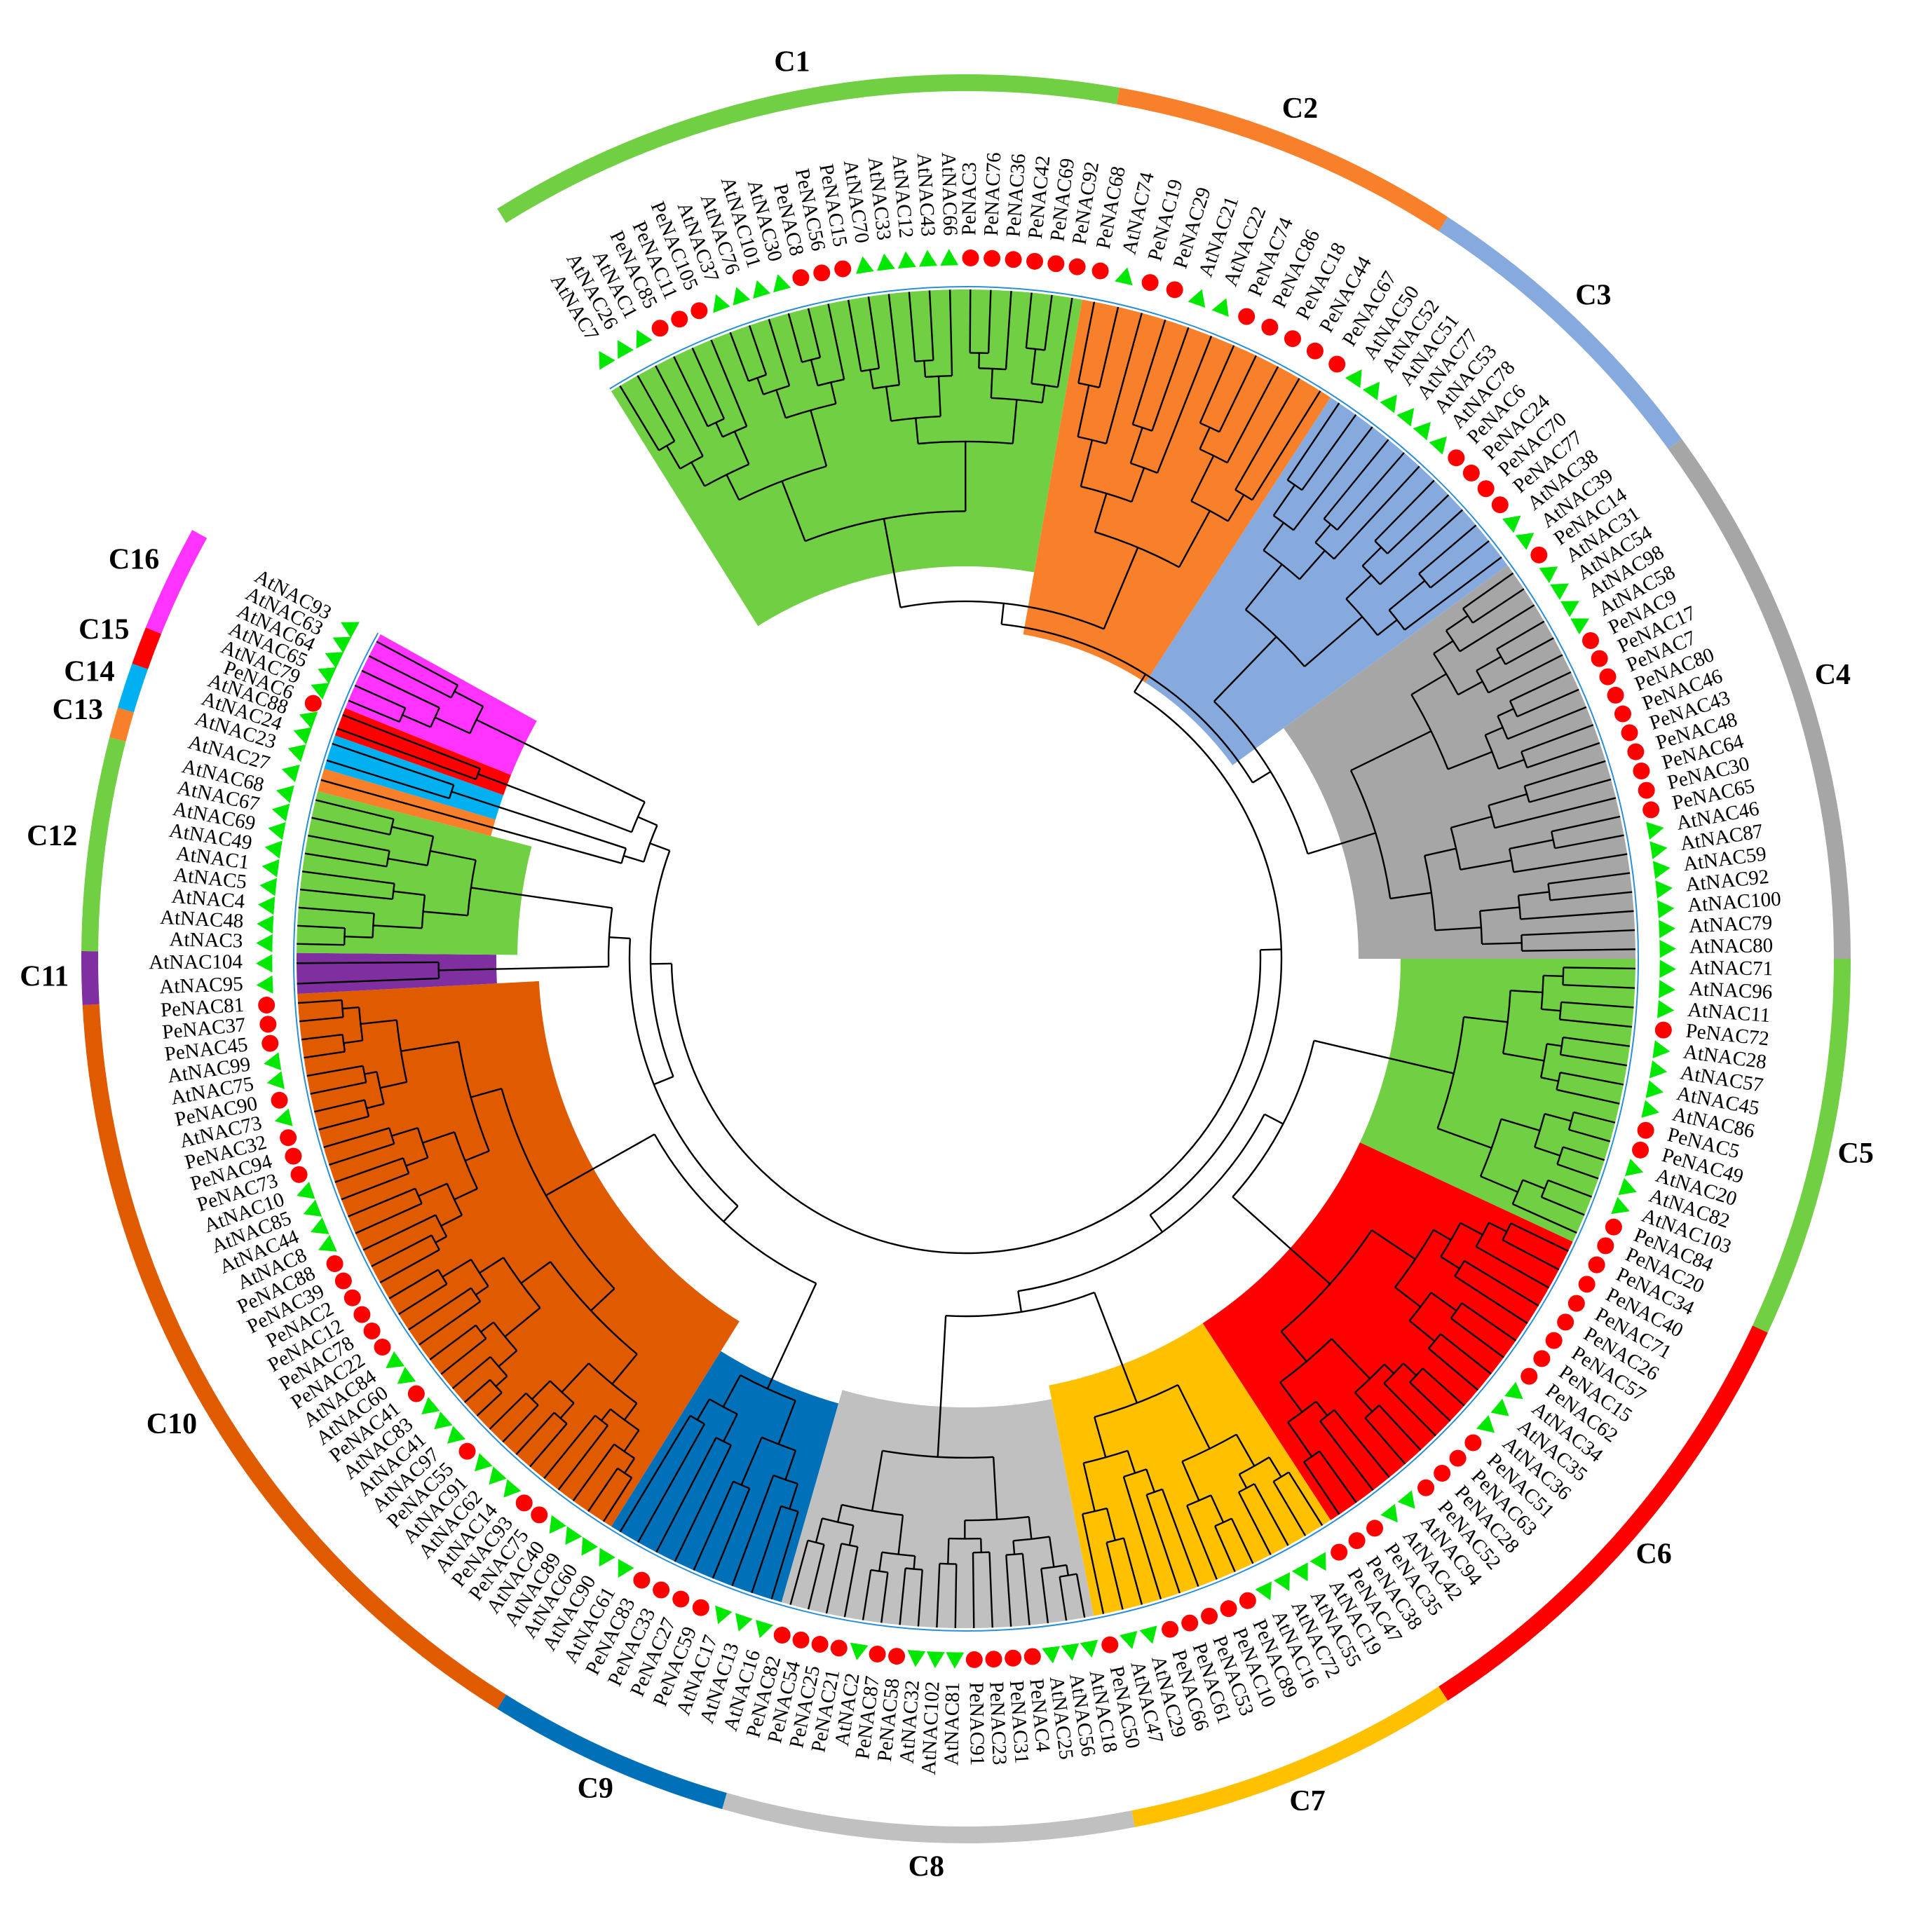 The height and width of the screenshot is (1905, 1932). Describe the element at coordinates (1802, 1145) in the screenshot. I see `clade-ring-c5` at that location.